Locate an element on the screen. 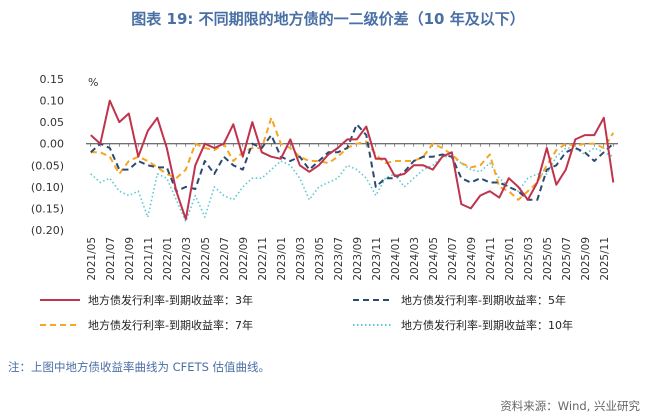 This screenshot has height=417, width=656. x-tick-label: 2023/07 is located at coordinates (339, 259).